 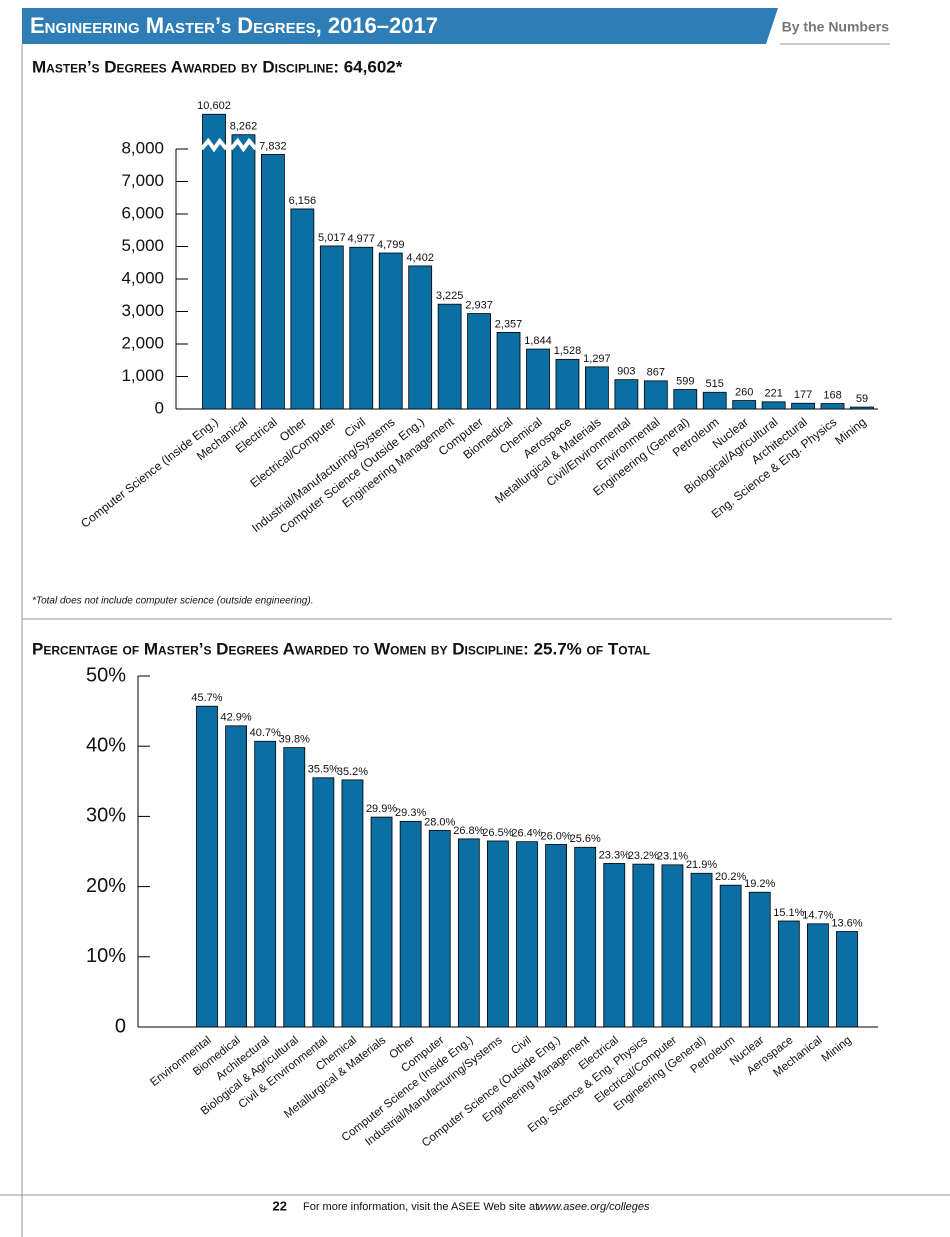 What do you see at coordinates (497, 833) in the screenshot?
I see `value-label: 26.5%` at bounding box center [497, 833].